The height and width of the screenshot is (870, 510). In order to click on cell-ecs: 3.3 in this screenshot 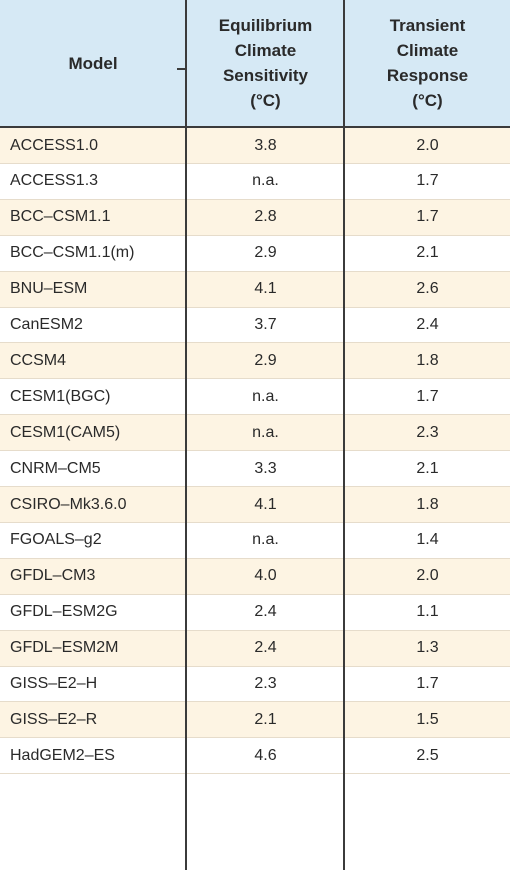, I will do `click(265, 468)`.